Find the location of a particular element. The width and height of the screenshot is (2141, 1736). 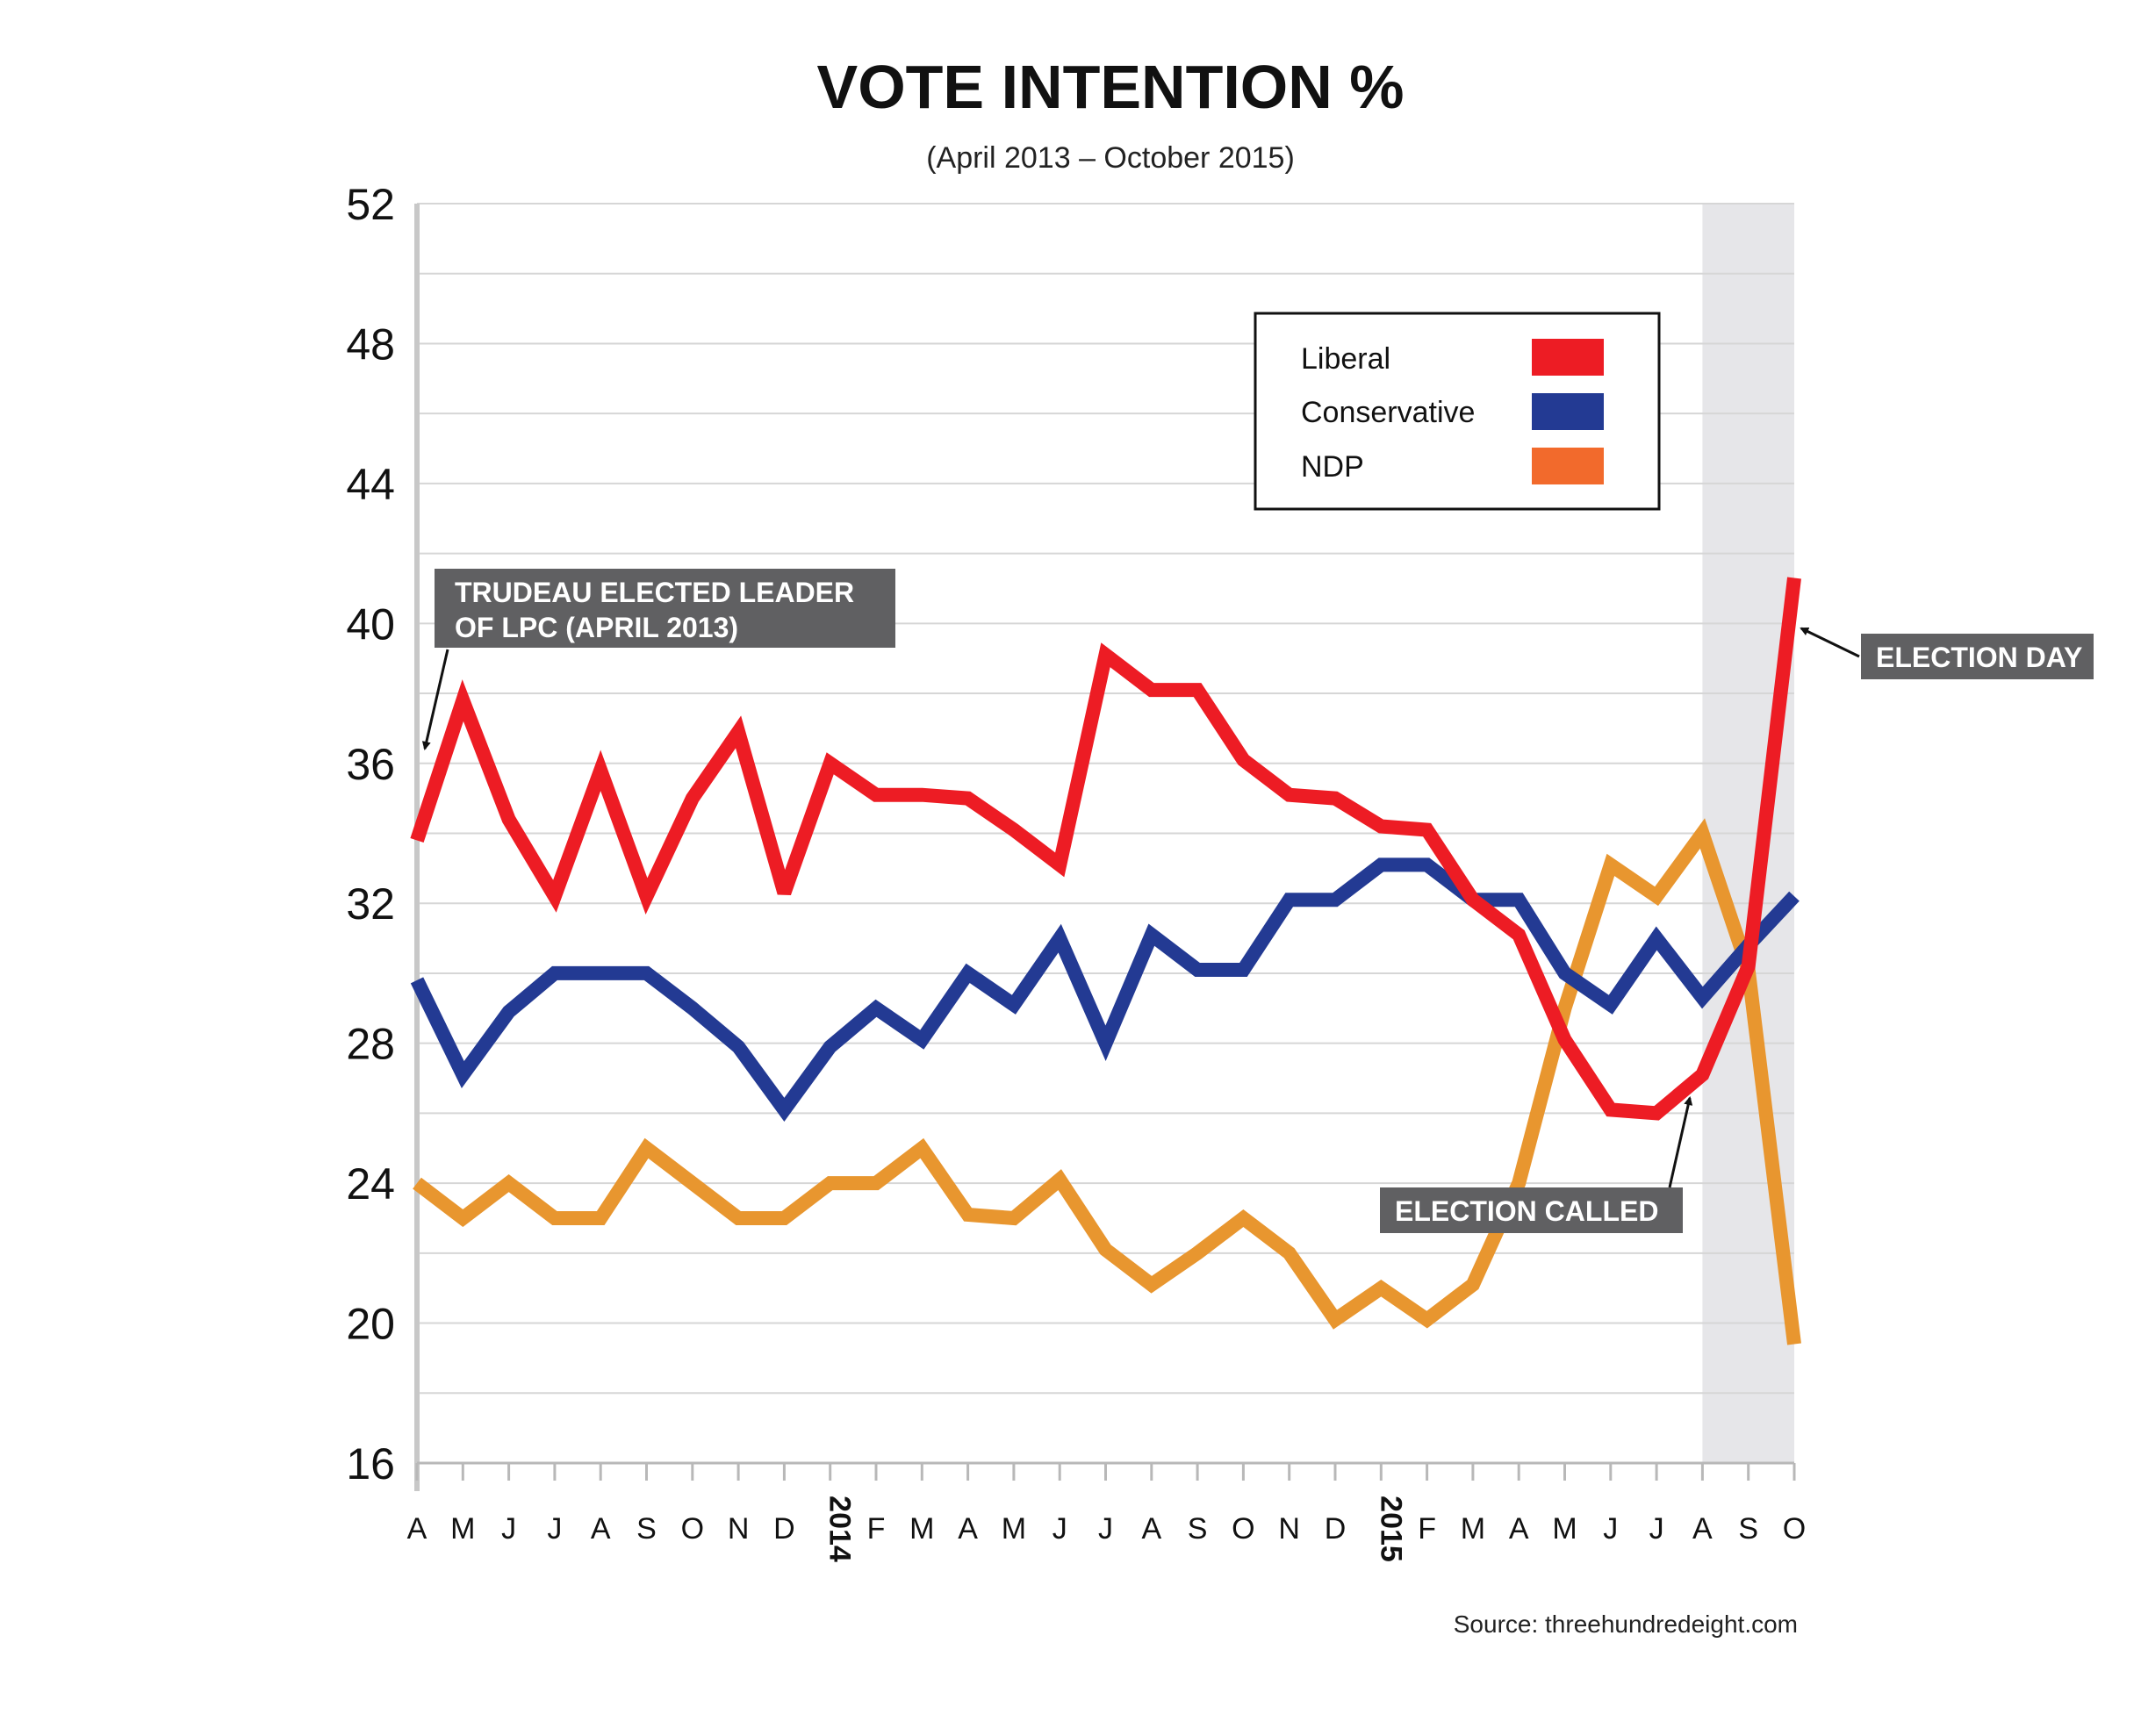

y-tick-label: 24 is located at coordinates (371, 1184).